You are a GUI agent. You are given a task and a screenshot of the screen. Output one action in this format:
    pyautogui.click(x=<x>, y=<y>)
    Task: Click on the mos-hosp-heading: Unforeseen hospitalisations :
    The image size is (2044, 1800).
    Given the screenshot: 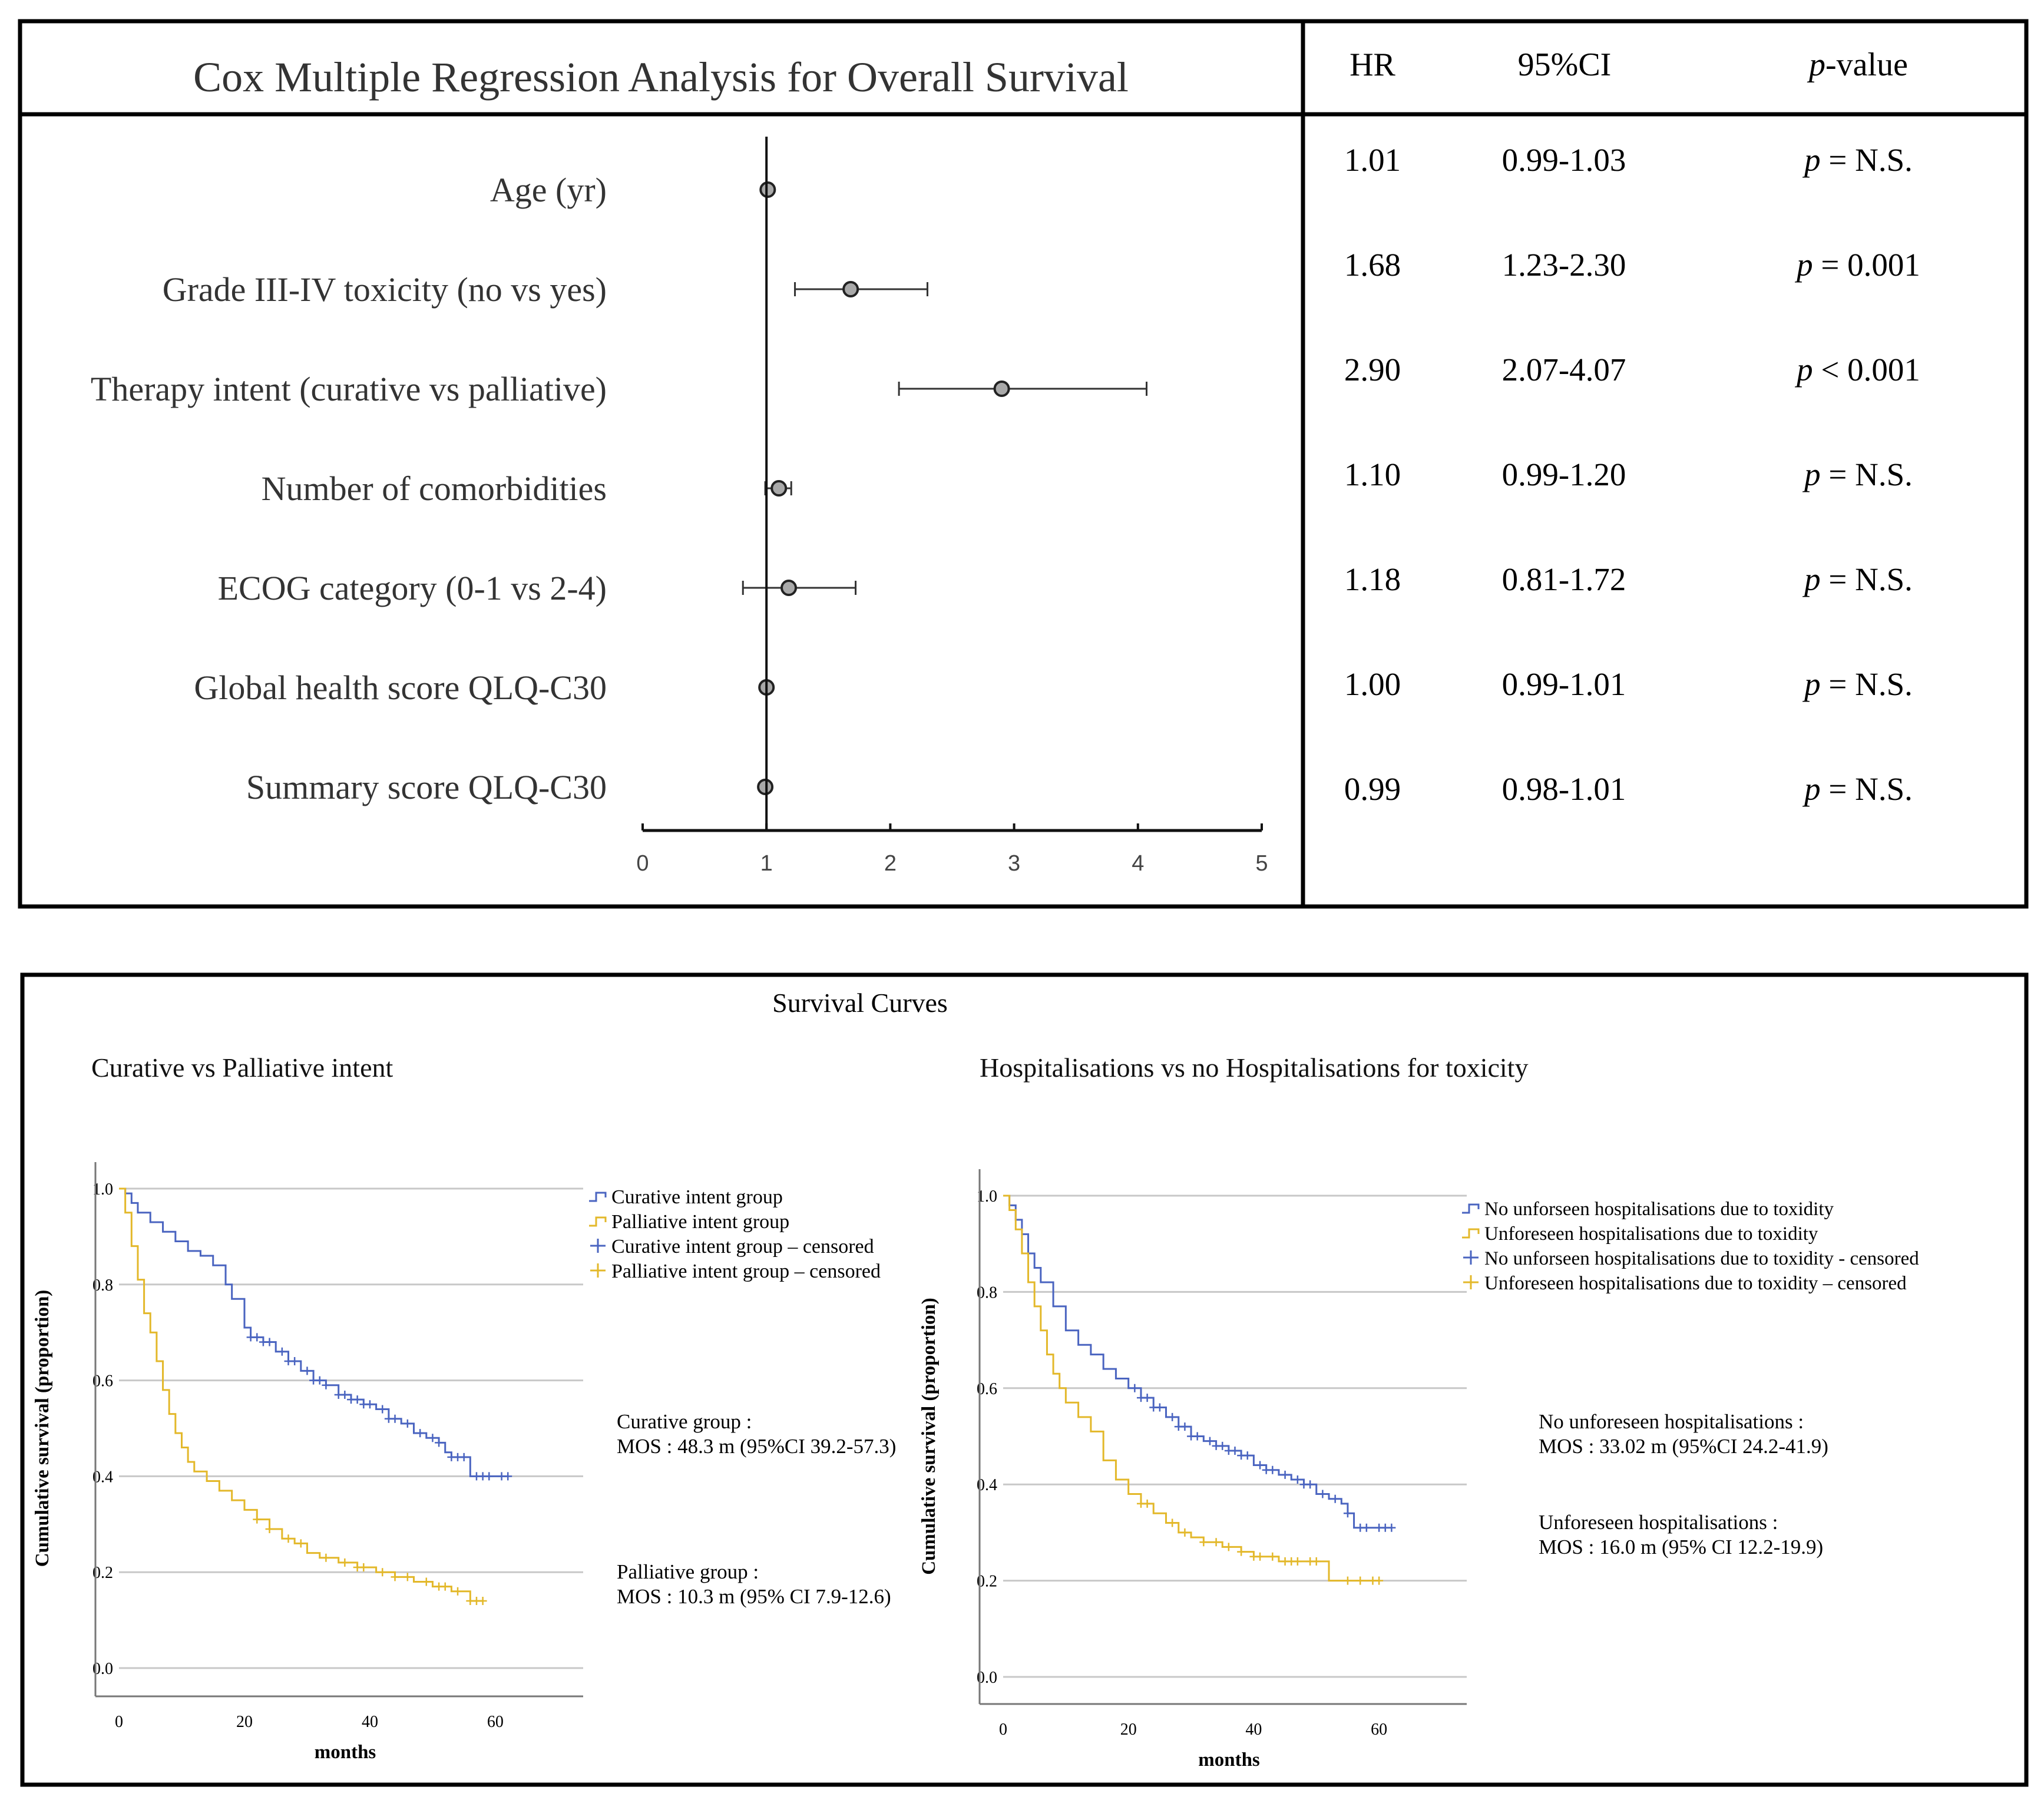 What is the action you would take?
    pyautogui.click(x=1658, y=1523)
    